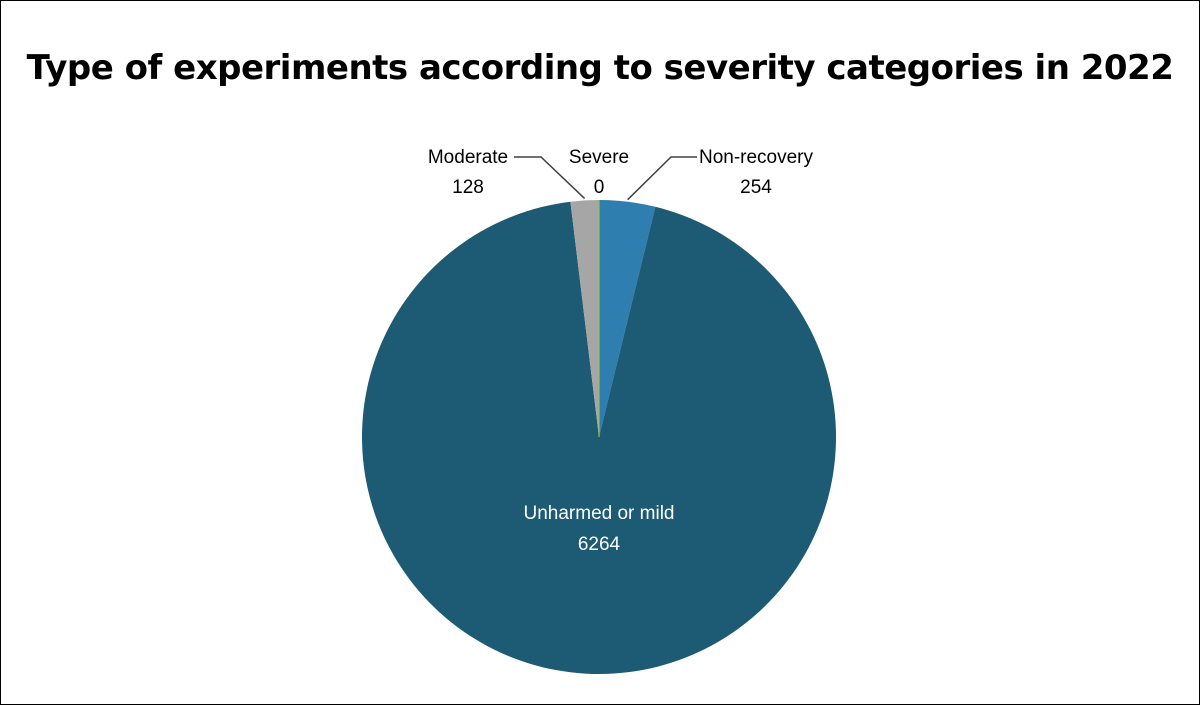  I want to click on label-non-recovery-name: Non-recovery, so click(756, 157).